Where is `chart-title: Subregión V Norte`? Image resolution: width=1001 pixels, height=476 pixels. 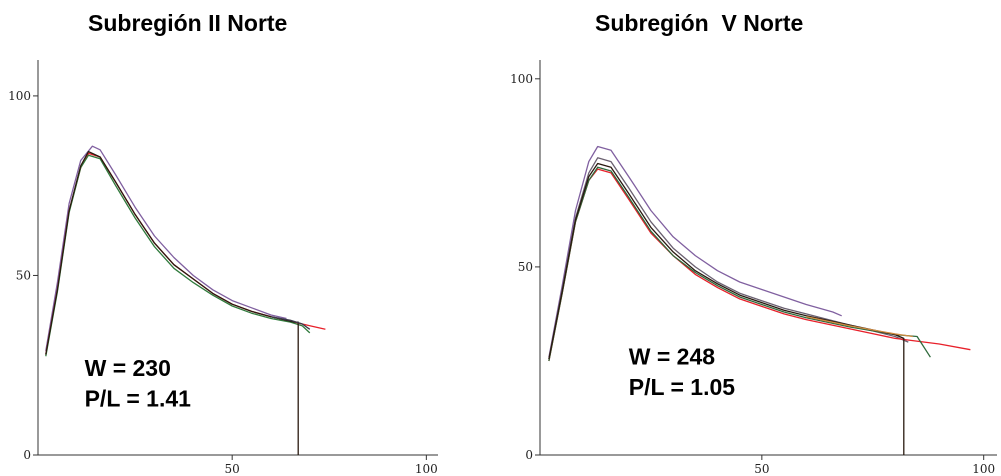
chart-title: Subregión V Norte is located at coordinates (699, 23).